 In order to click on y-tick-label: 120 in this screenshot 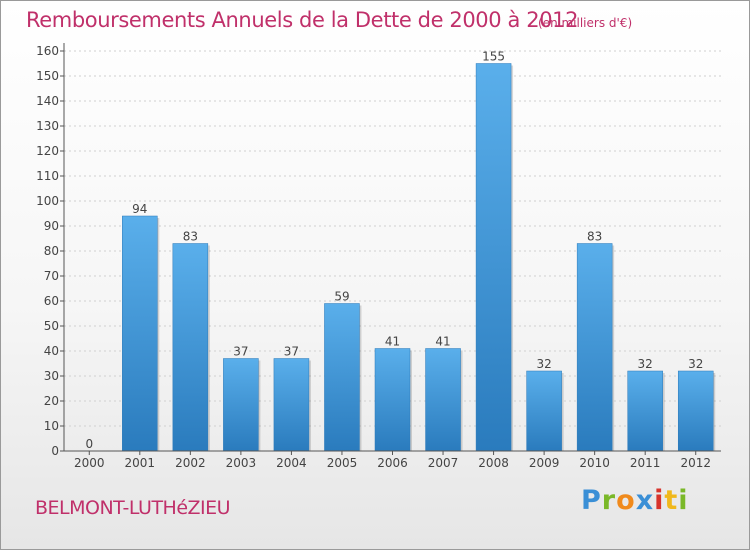, I will do `click(47, 151)`.